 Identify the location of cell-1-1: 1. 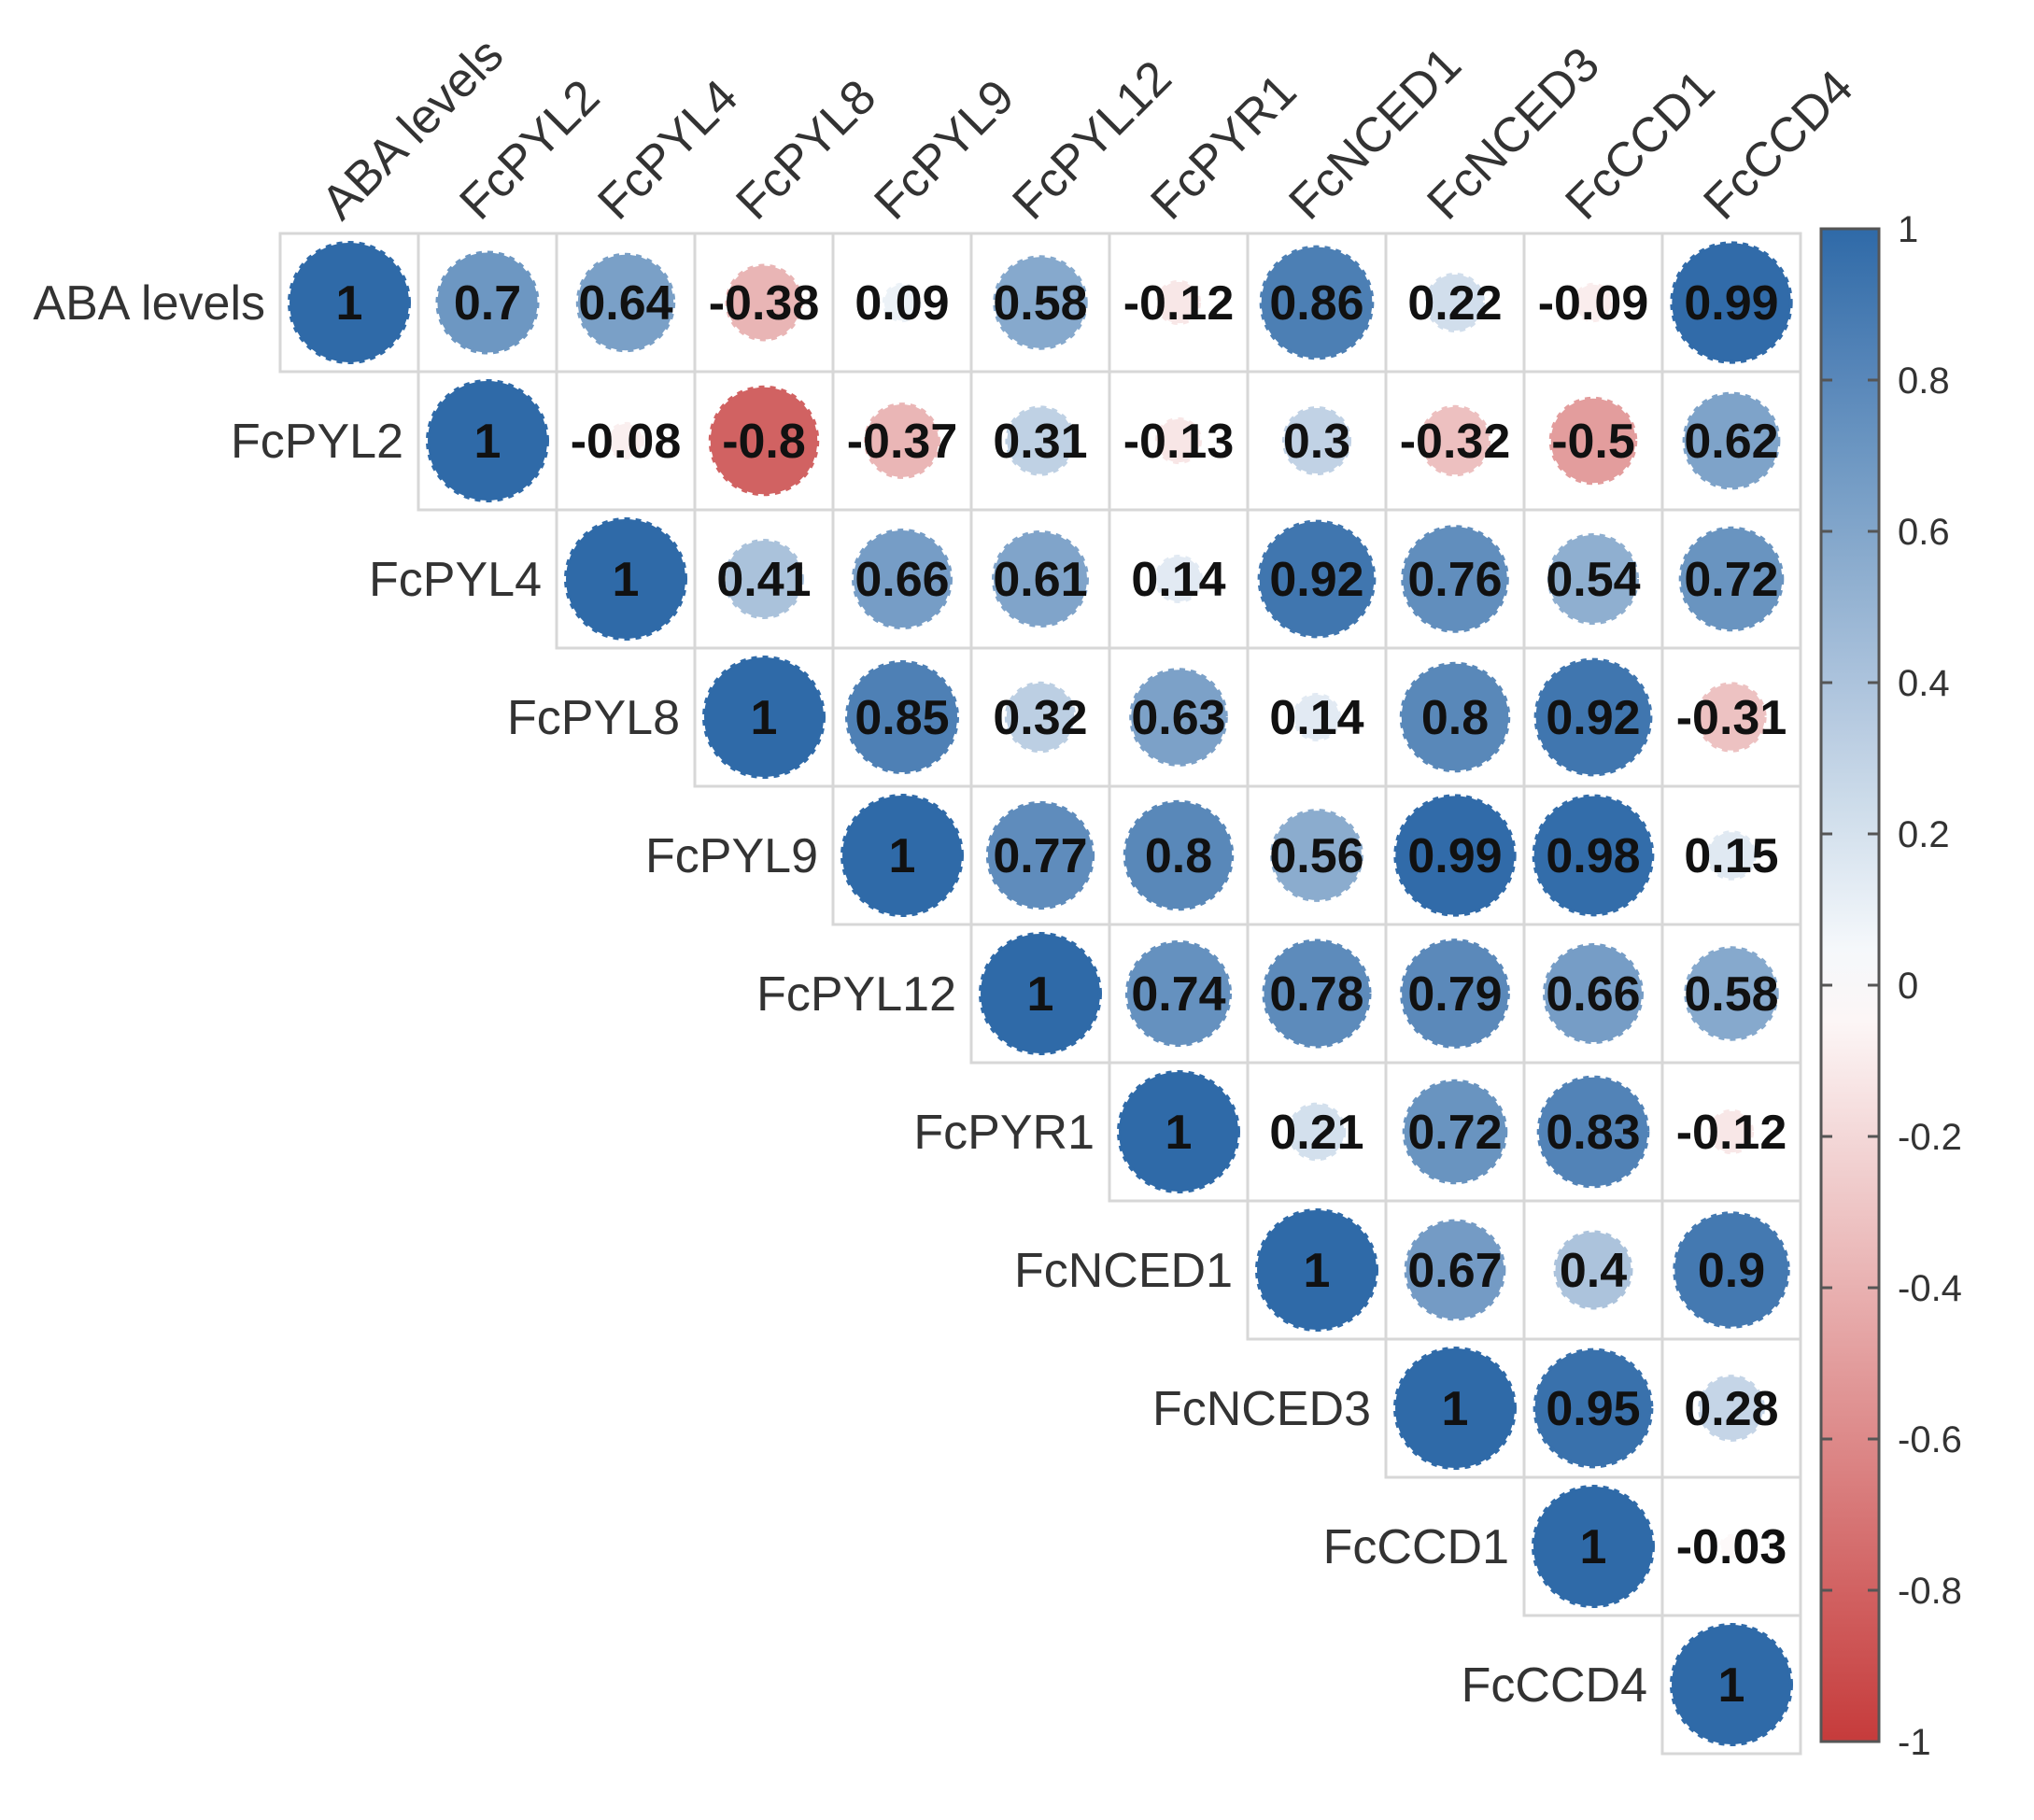
(487, 441).